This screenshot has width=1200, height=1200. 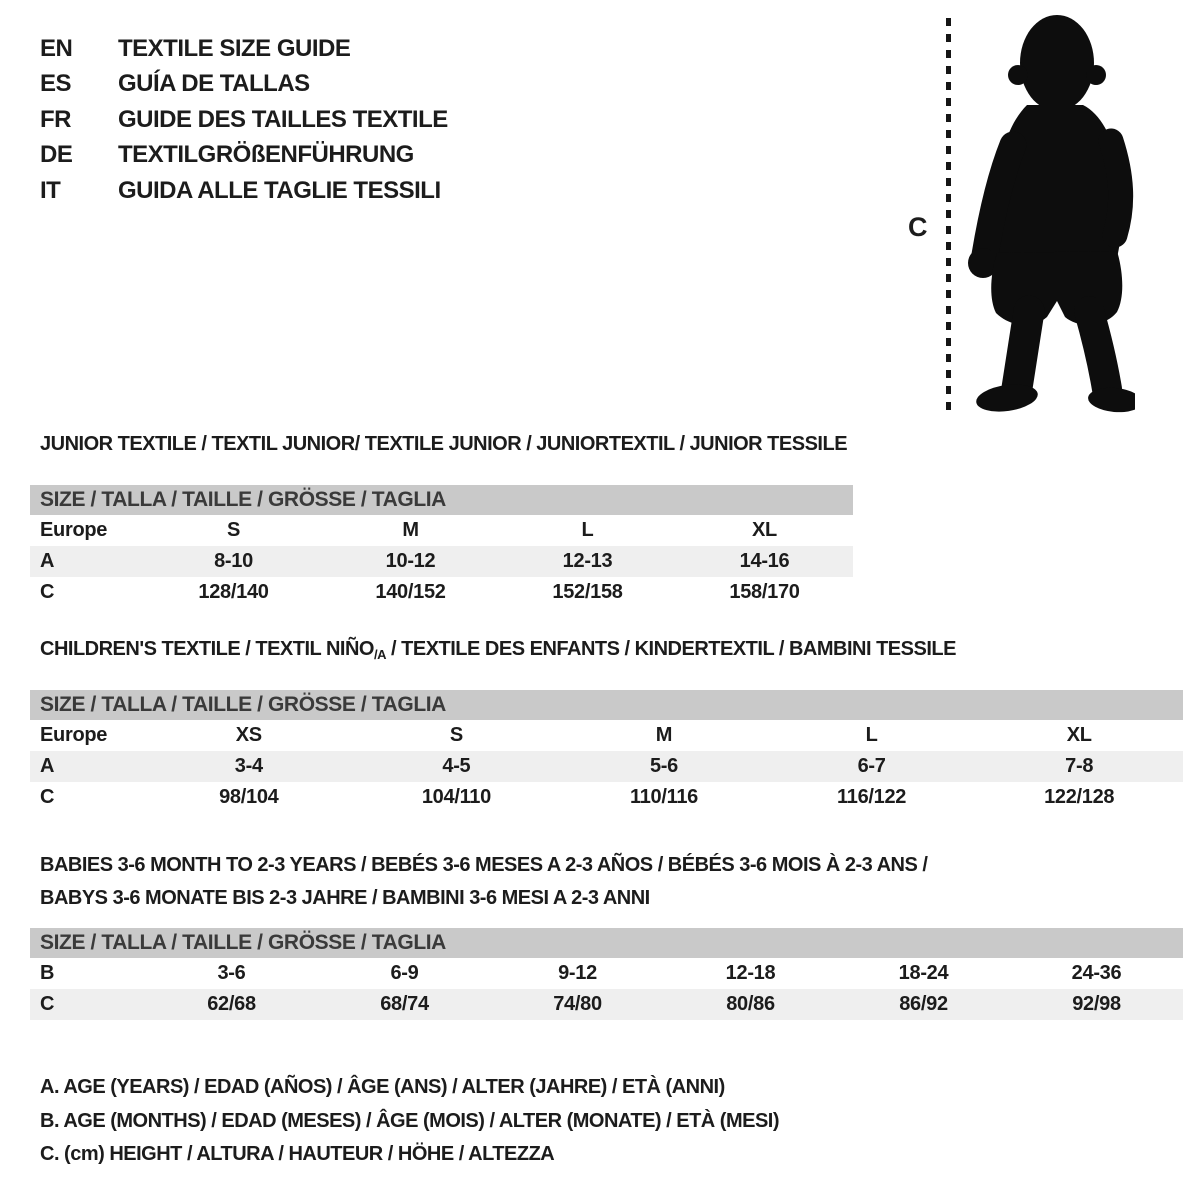 What do you see at coordinates (234, 48) in the screenshot?
I see `guide-title-en: TEXTILE SIZE GUIDE` at bounding box center [234, 48].